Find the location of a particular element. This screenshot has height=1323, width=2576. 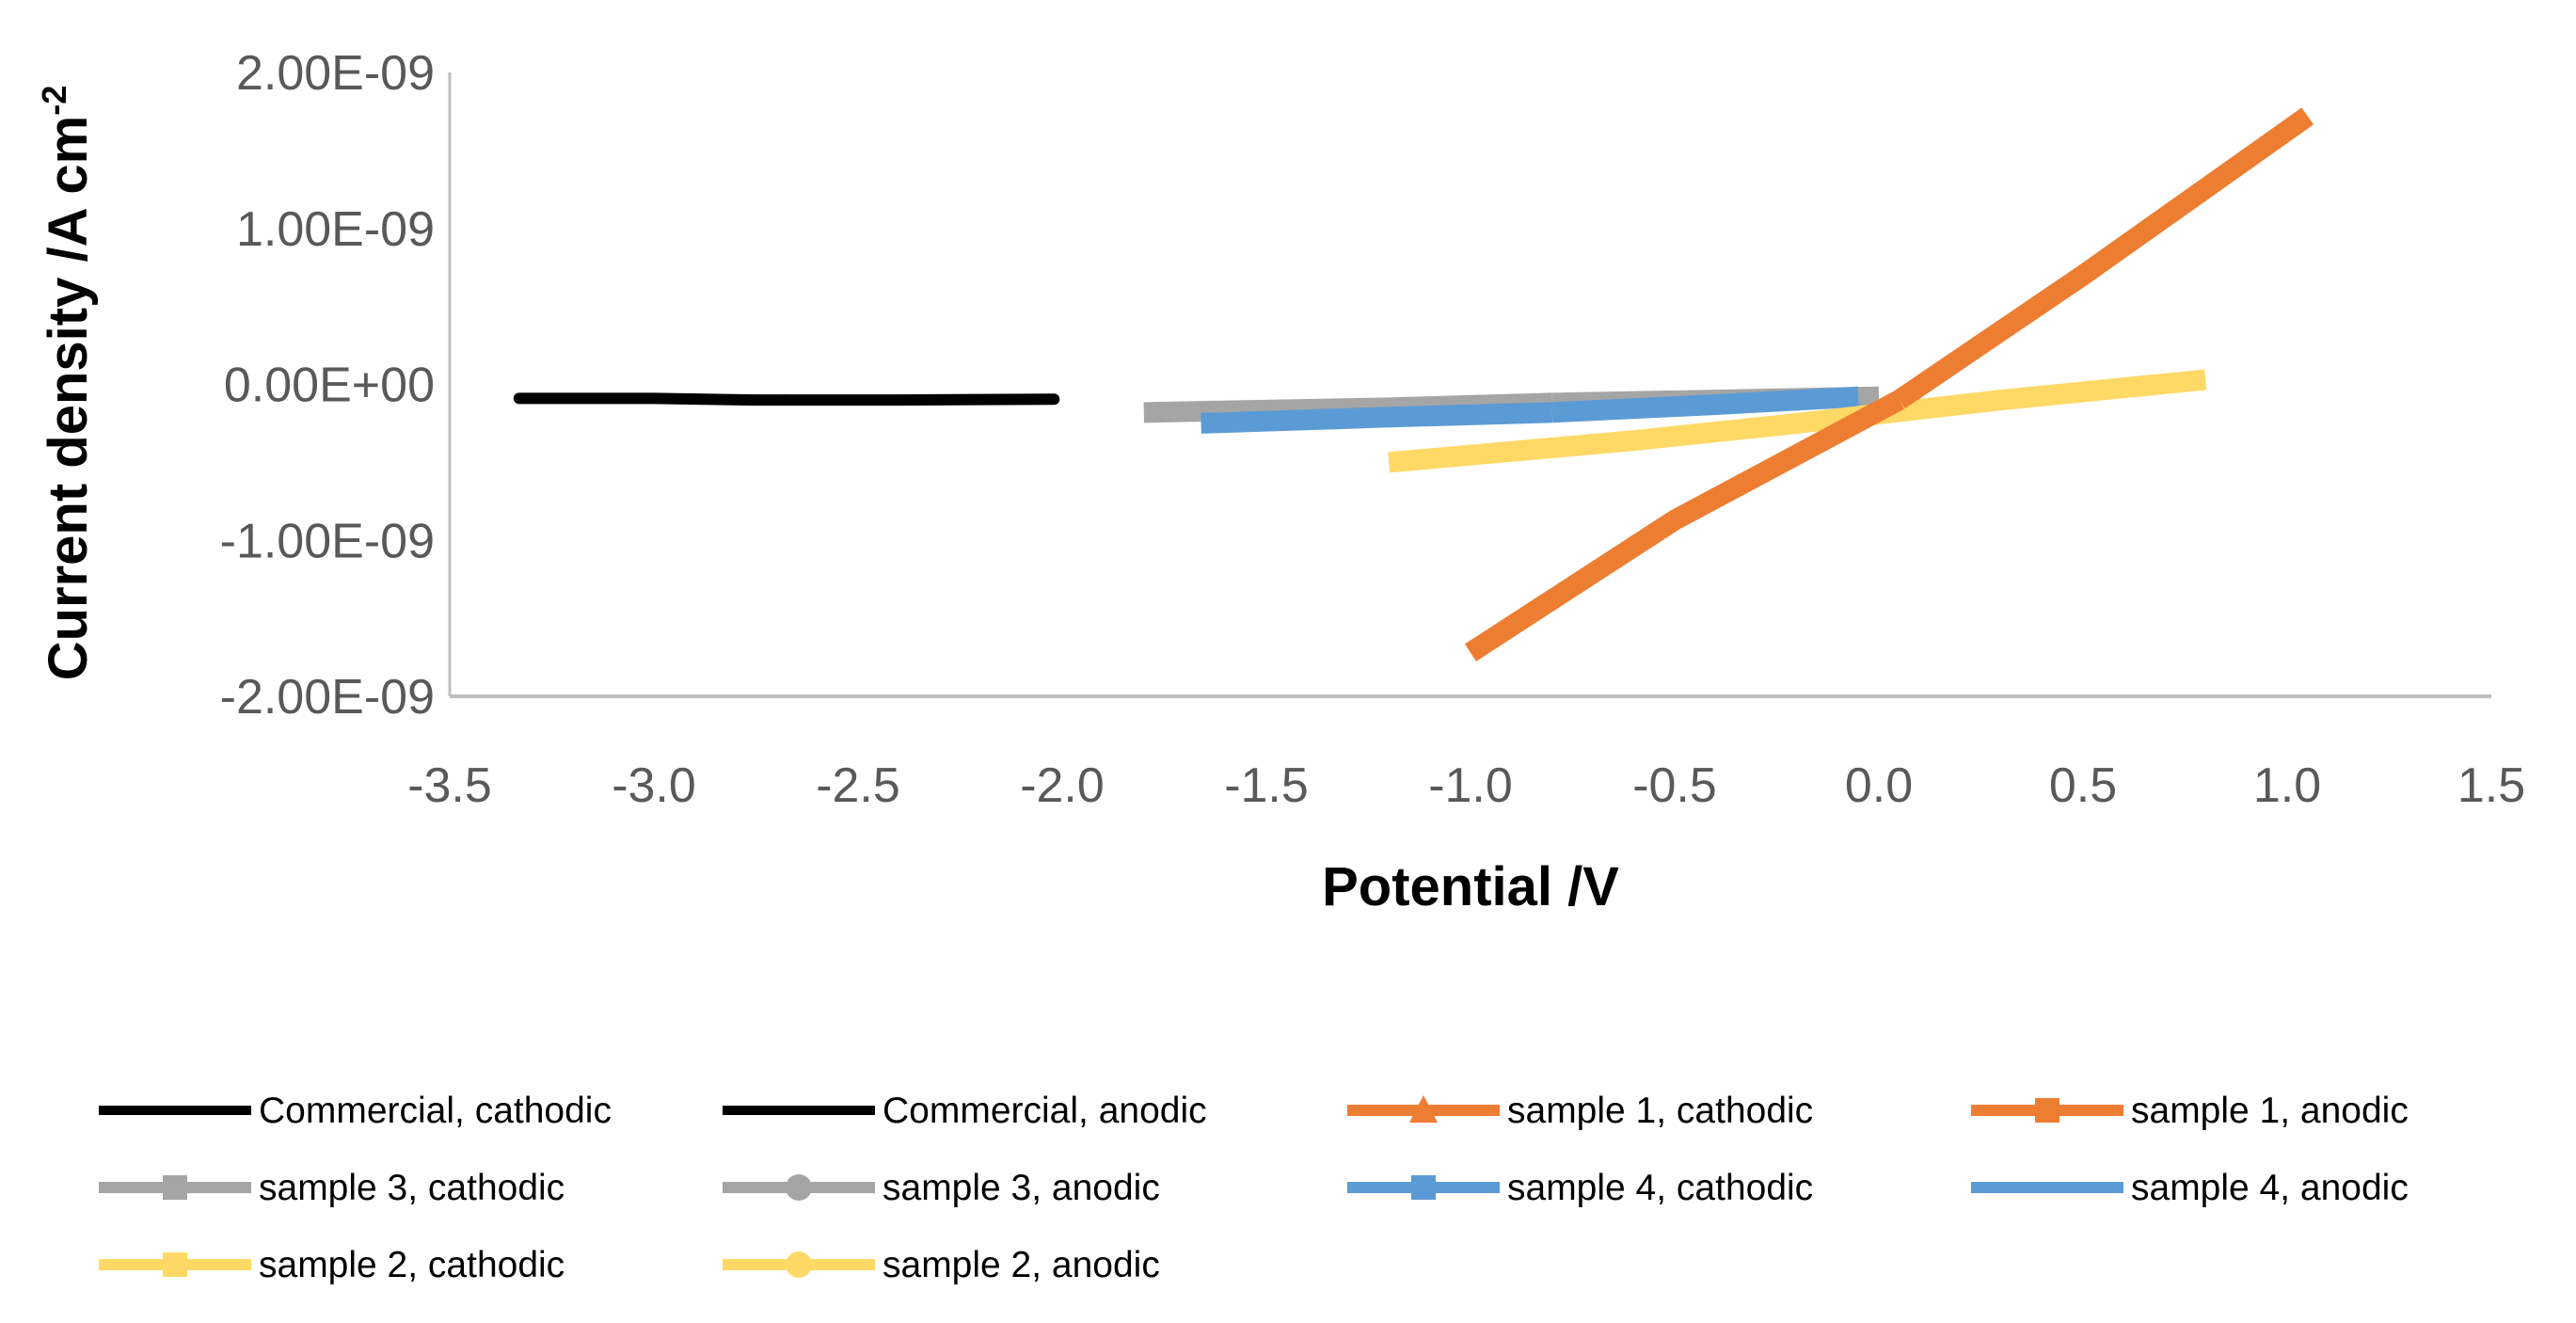

legend-label: Commercial, cathodic is located at coordinates (435, 1111).